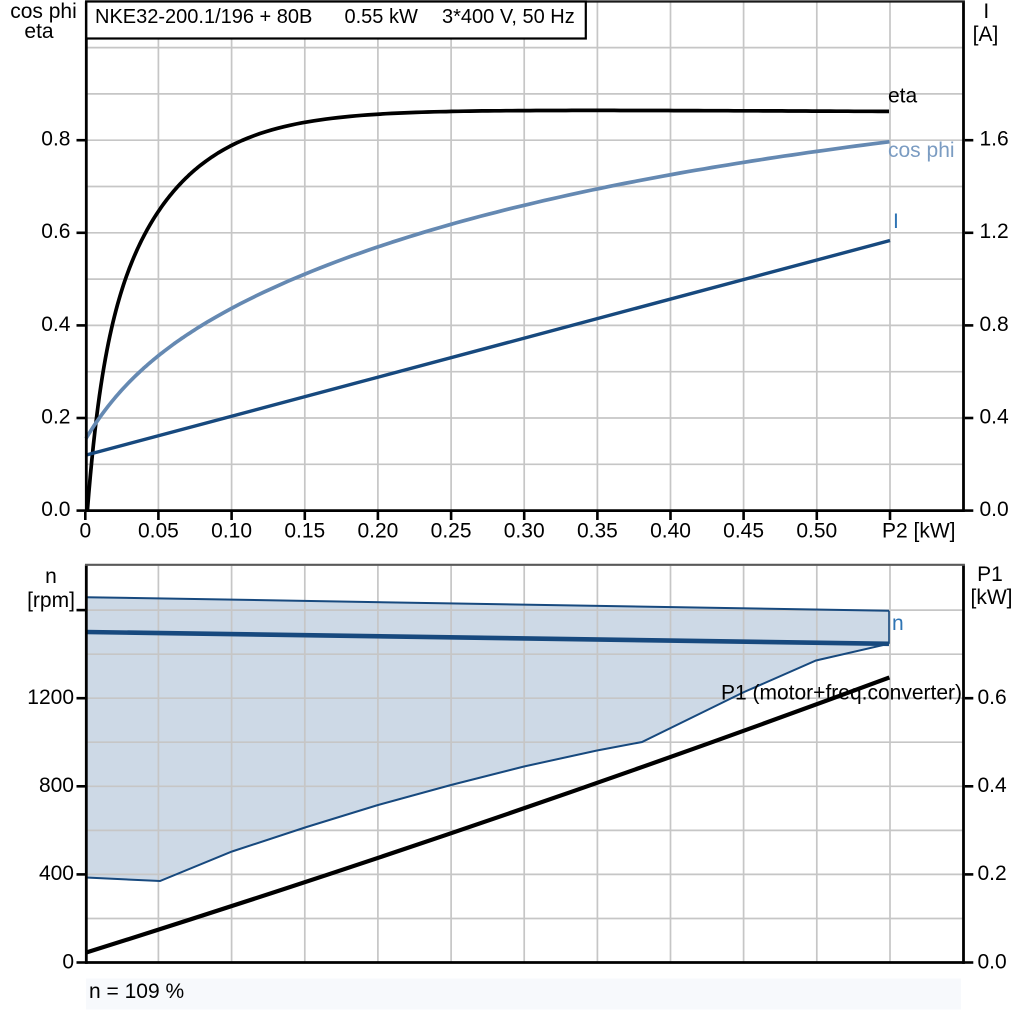  What do you see at coordinates (994, 139) in the screenshot?
I see `svg-text: 1.6` at bounding box center [994, 139].